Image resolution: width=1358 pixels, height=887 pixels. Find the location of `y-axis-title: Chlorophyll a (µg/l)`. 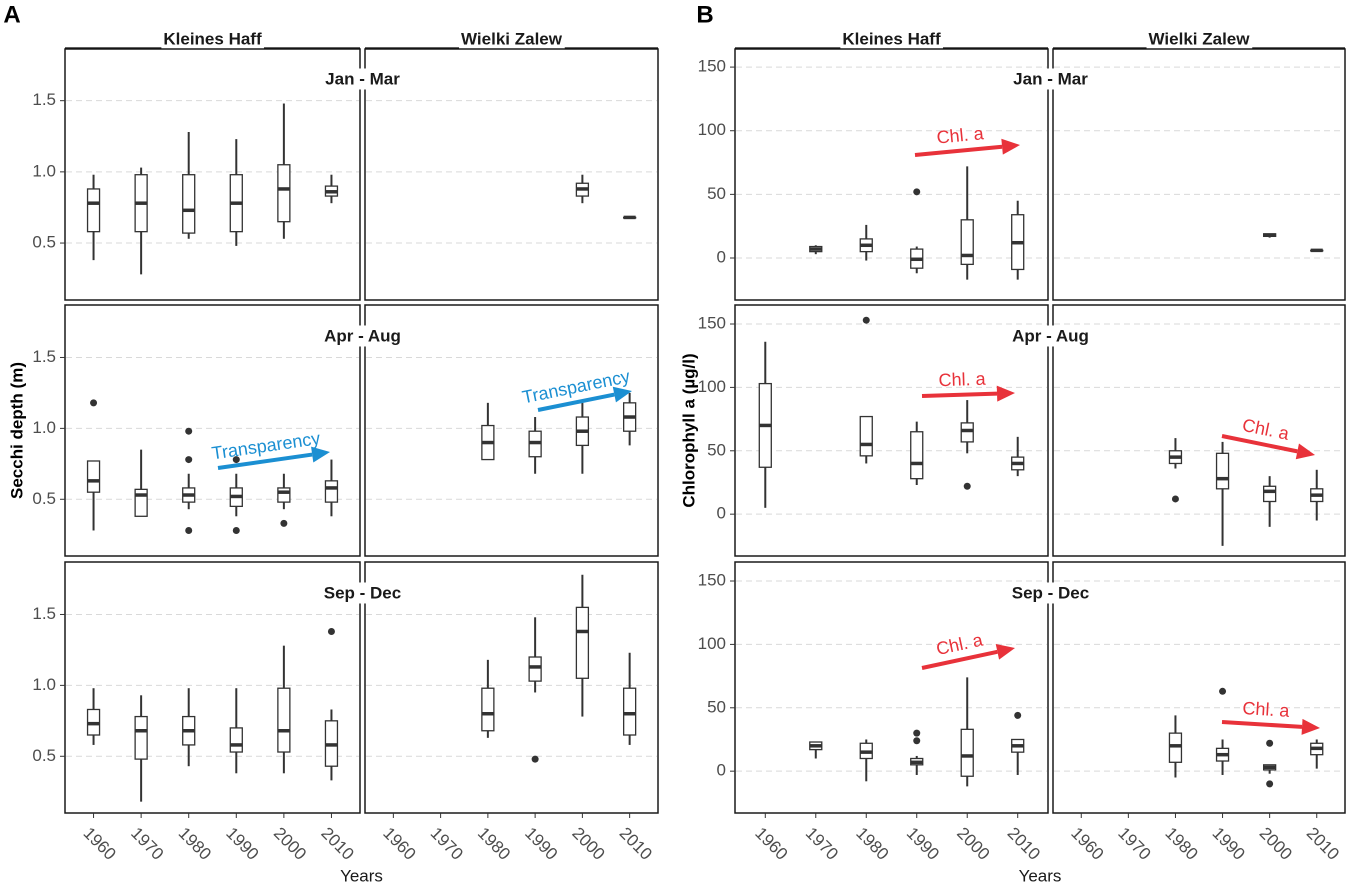

y-axis-title: Chlorophyll a (µg/l) is located at coordinates (688, 430).